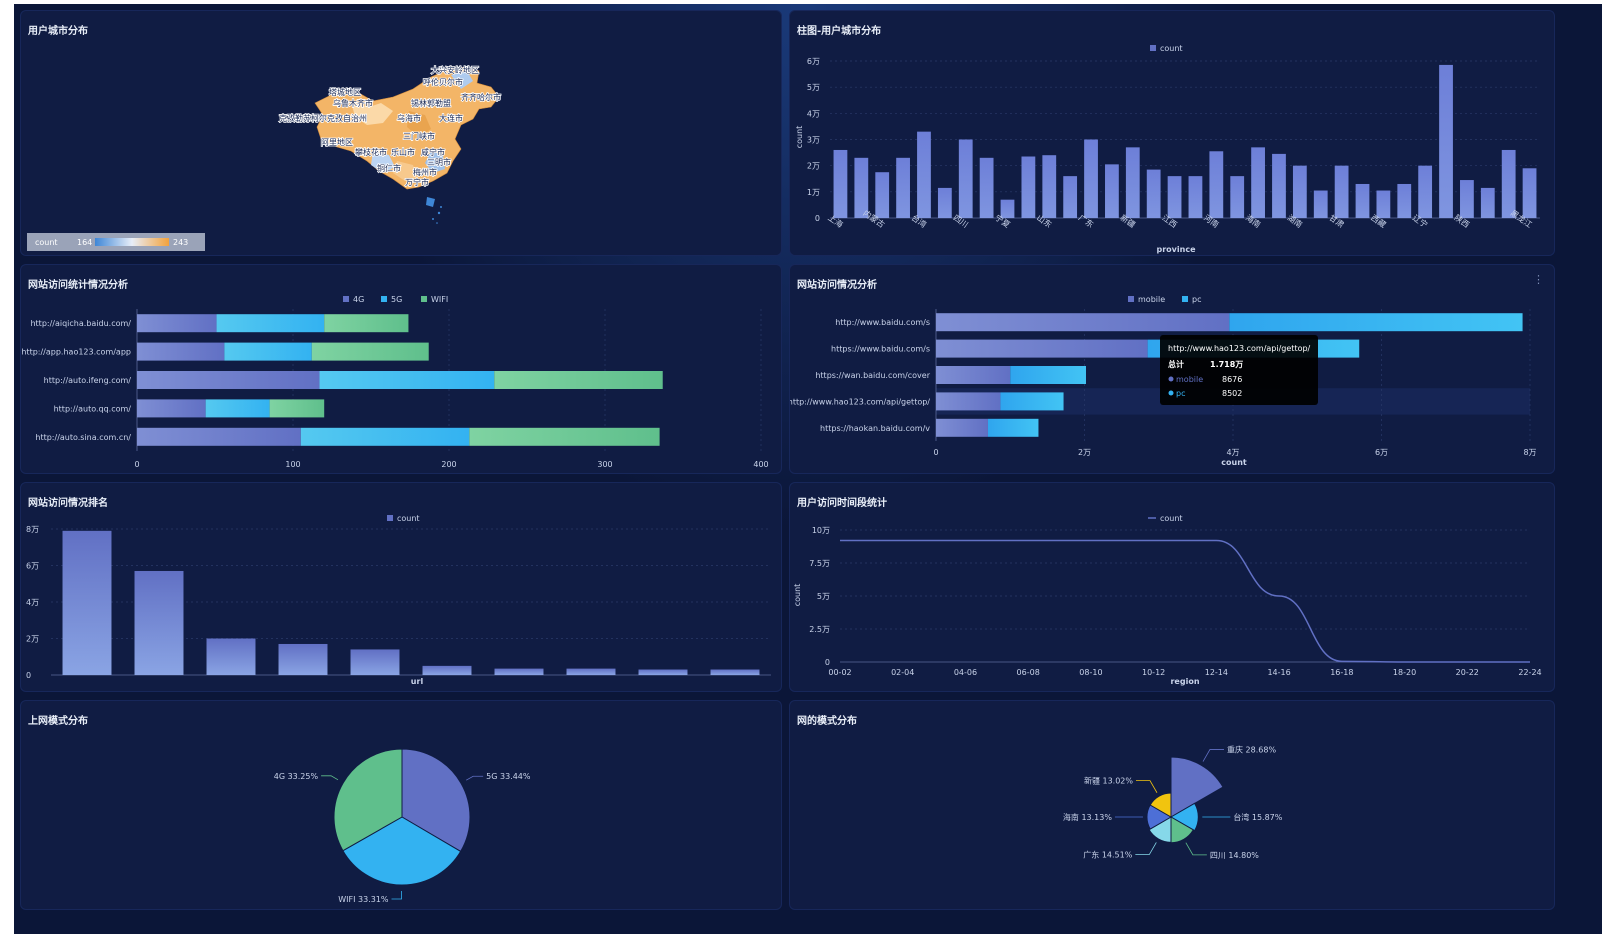 The width and height of the screenshot is (1605, 939). I want to click on rose-panel-title: 网的模式分布, so click(827, 721).